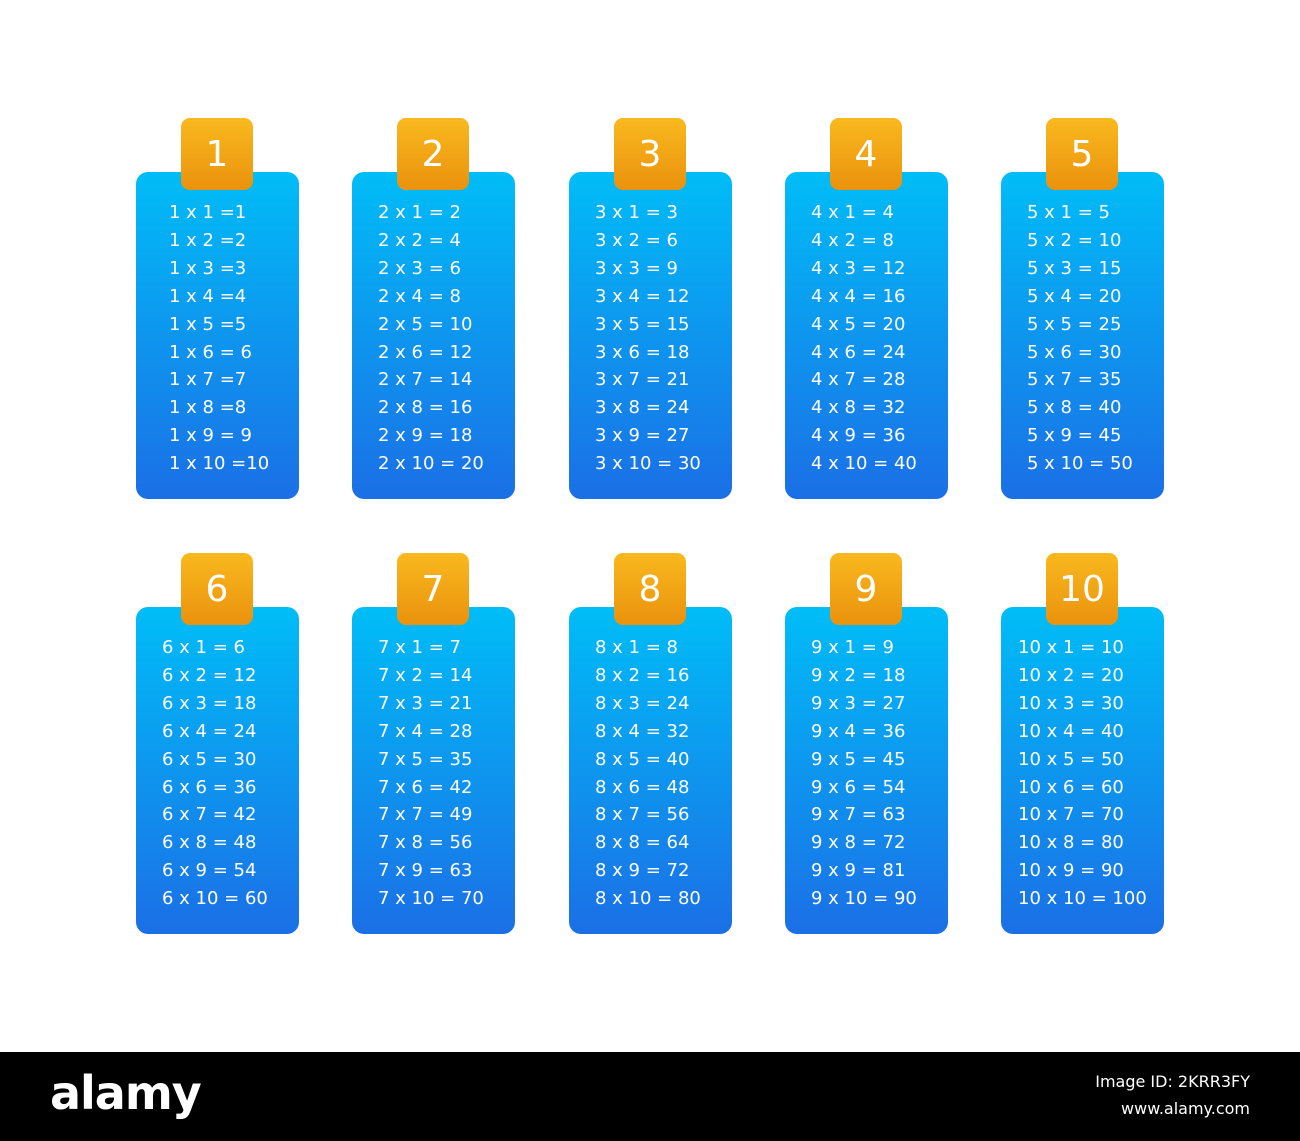  Describe the element at coordinates (425, 843) in the screenshot. I see `equation: 7 x 8 = 56` at that location.